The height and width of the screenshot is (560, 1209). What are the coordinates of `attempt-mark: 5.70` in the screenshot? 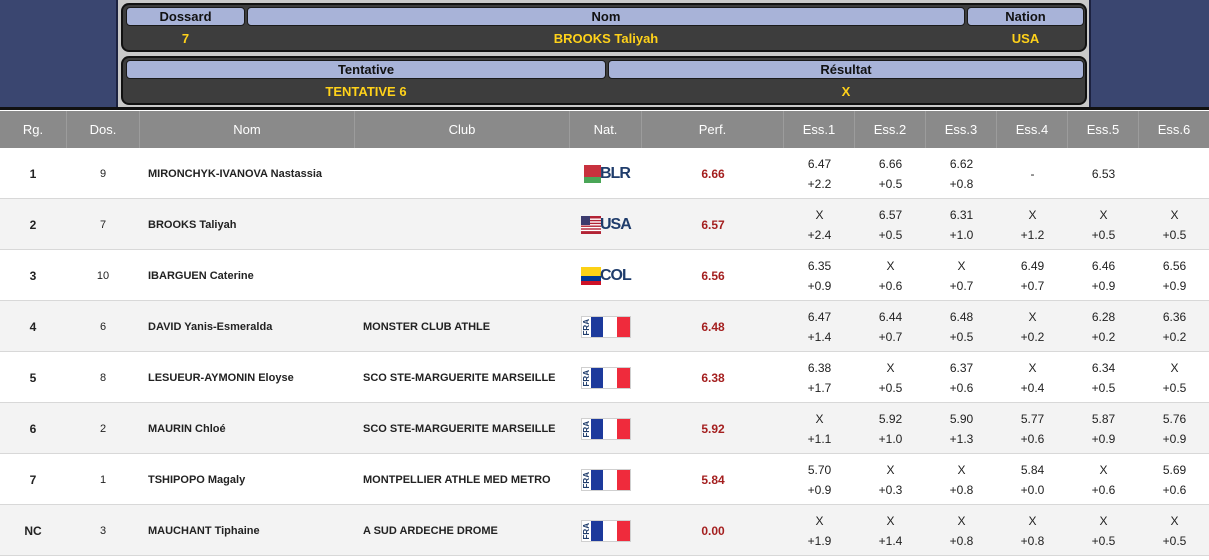 It's located at (819, 469).